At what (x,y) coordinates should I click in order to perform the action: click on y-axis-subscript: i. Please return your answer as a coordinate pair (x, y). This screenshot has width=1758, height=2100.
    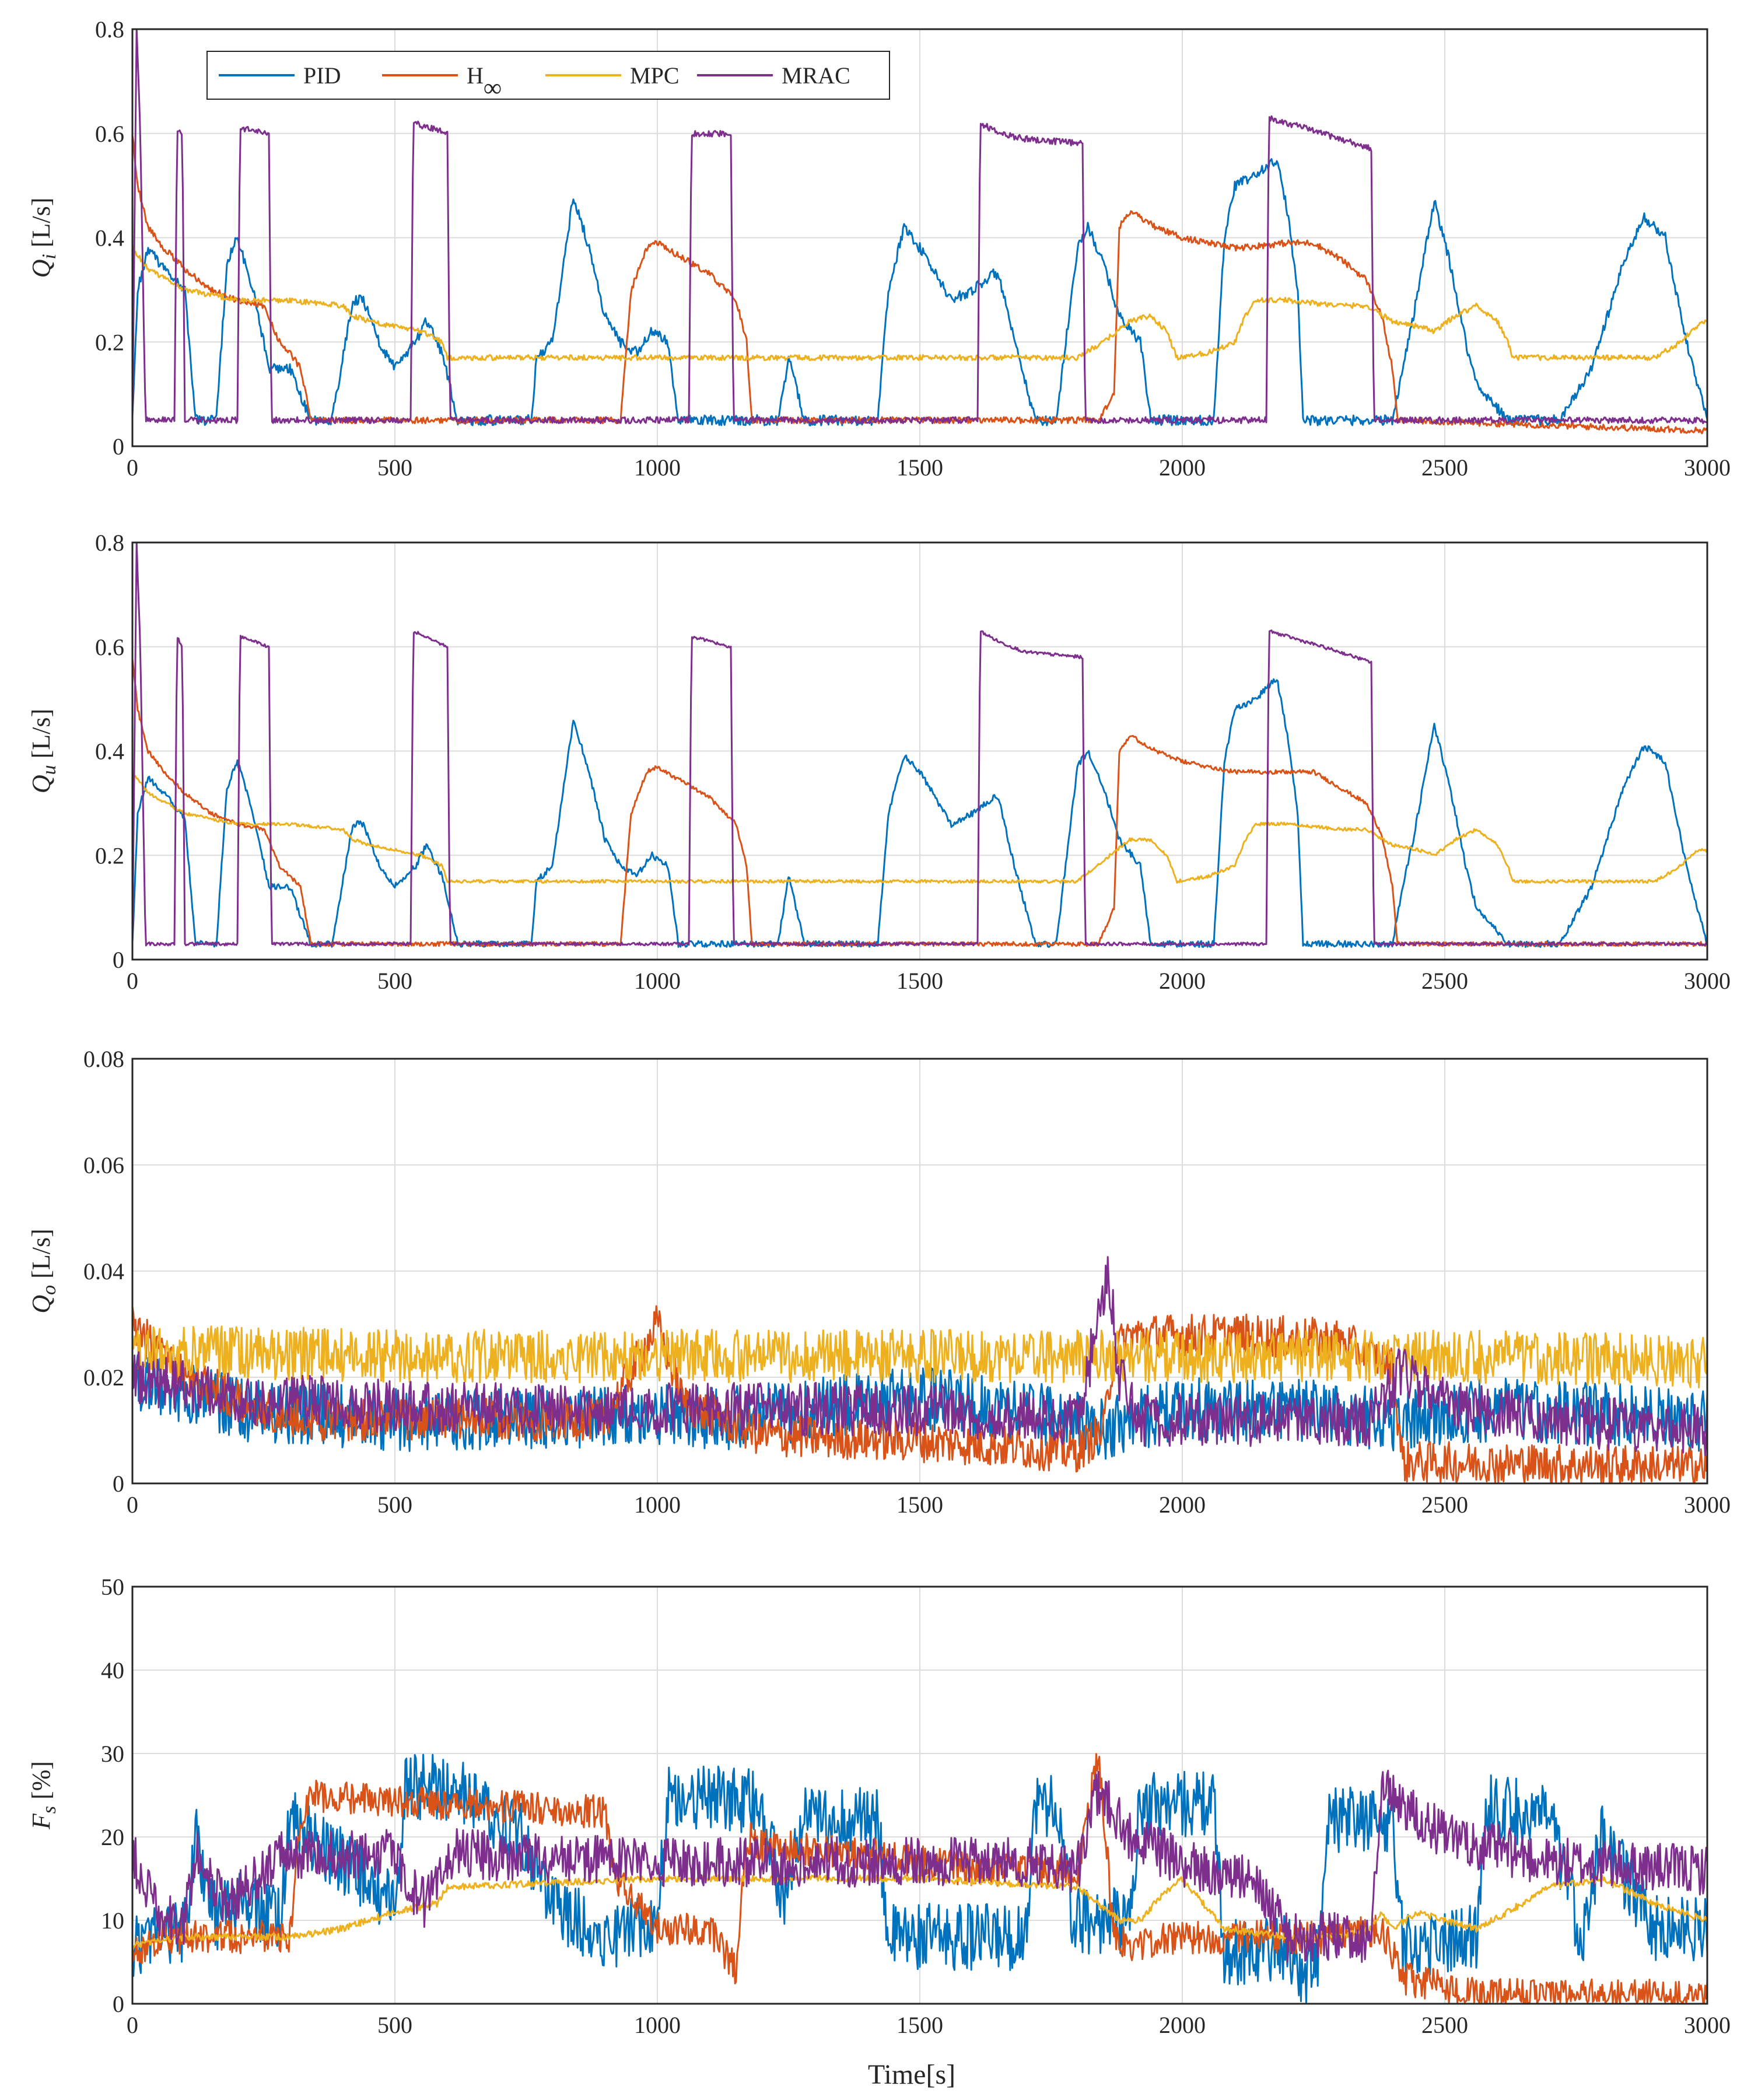
    Looking at the image, I should click on (49, 256).